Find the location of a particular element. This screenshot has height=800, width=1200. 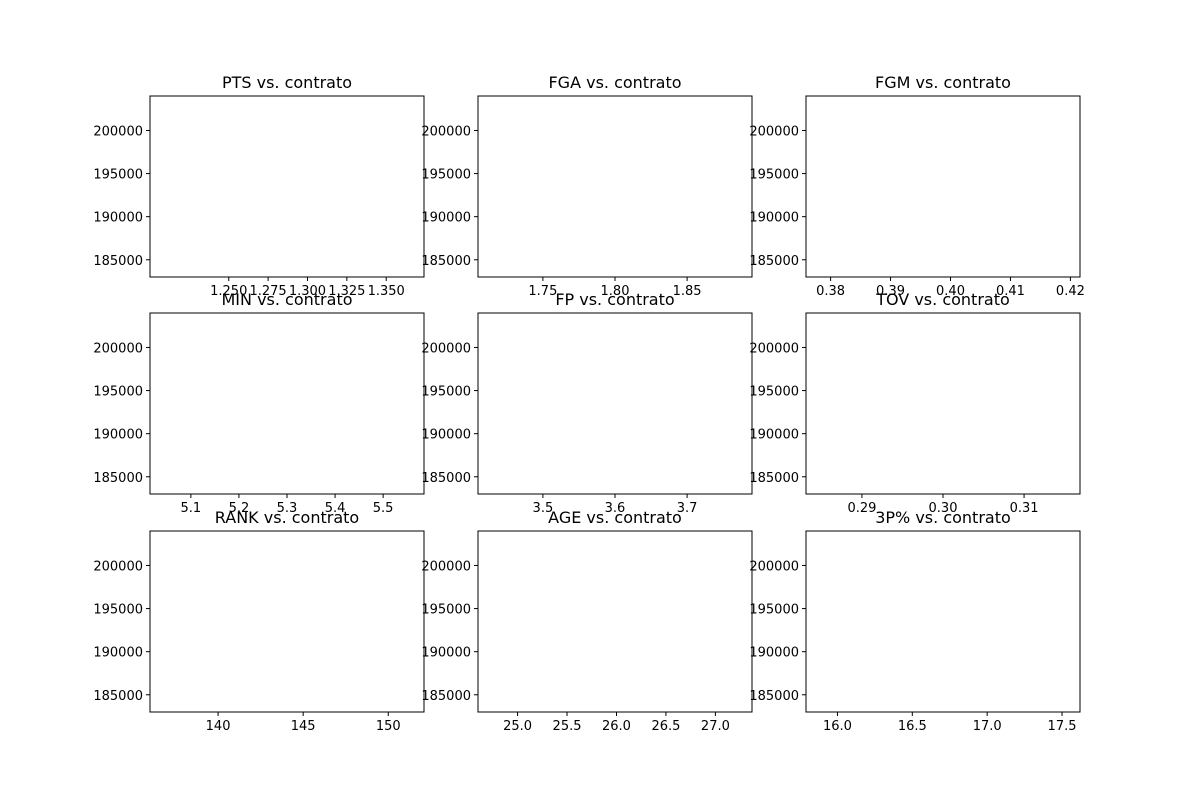

x-tick-label: 0.29 is located at coordinates (861, 508).